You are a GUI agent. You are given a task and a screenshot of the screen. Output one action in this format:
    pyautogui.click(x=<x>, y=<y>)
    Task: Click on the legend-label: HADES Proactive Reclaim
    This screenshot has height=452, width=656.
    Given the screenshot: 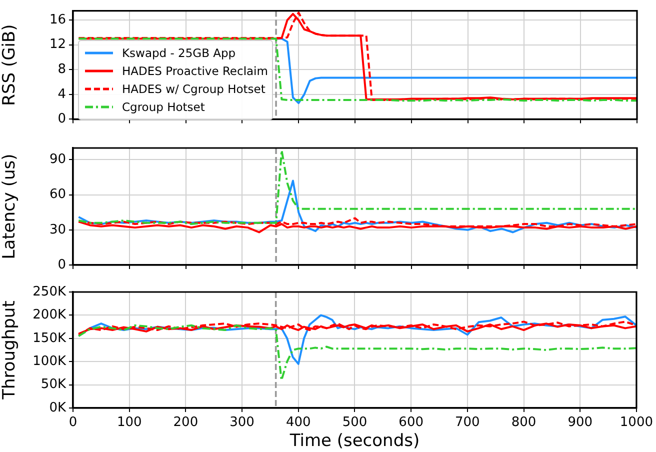 What is the action you would take?
    pyautogui.click(x=195, y=71)
    